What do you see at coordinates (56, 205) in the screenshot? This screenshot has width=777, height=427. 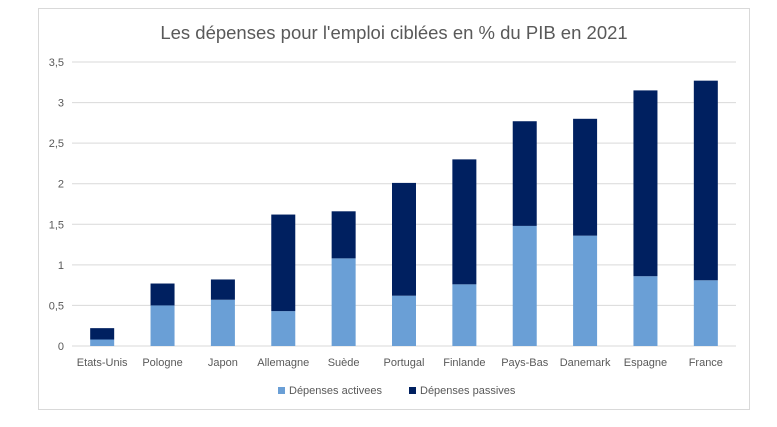 I see `y-axis: 0 0,5 1 1,5 2 2,5 3 3,5` at bounding box center [56, 205].